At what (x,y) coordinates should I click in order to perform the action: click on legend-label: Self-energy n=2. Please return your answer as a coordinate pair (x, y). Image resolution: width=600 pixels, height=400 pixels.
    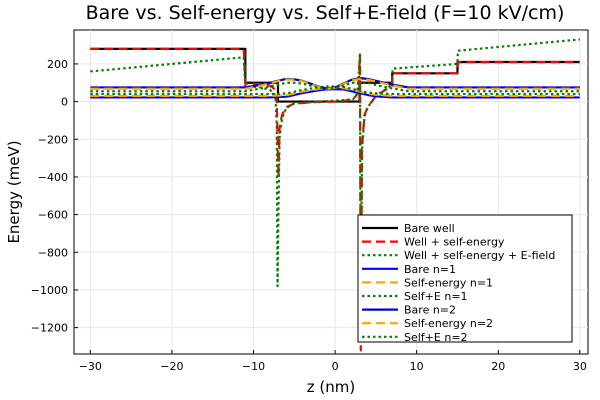
    Looking at the image, I should click on (448, 323).